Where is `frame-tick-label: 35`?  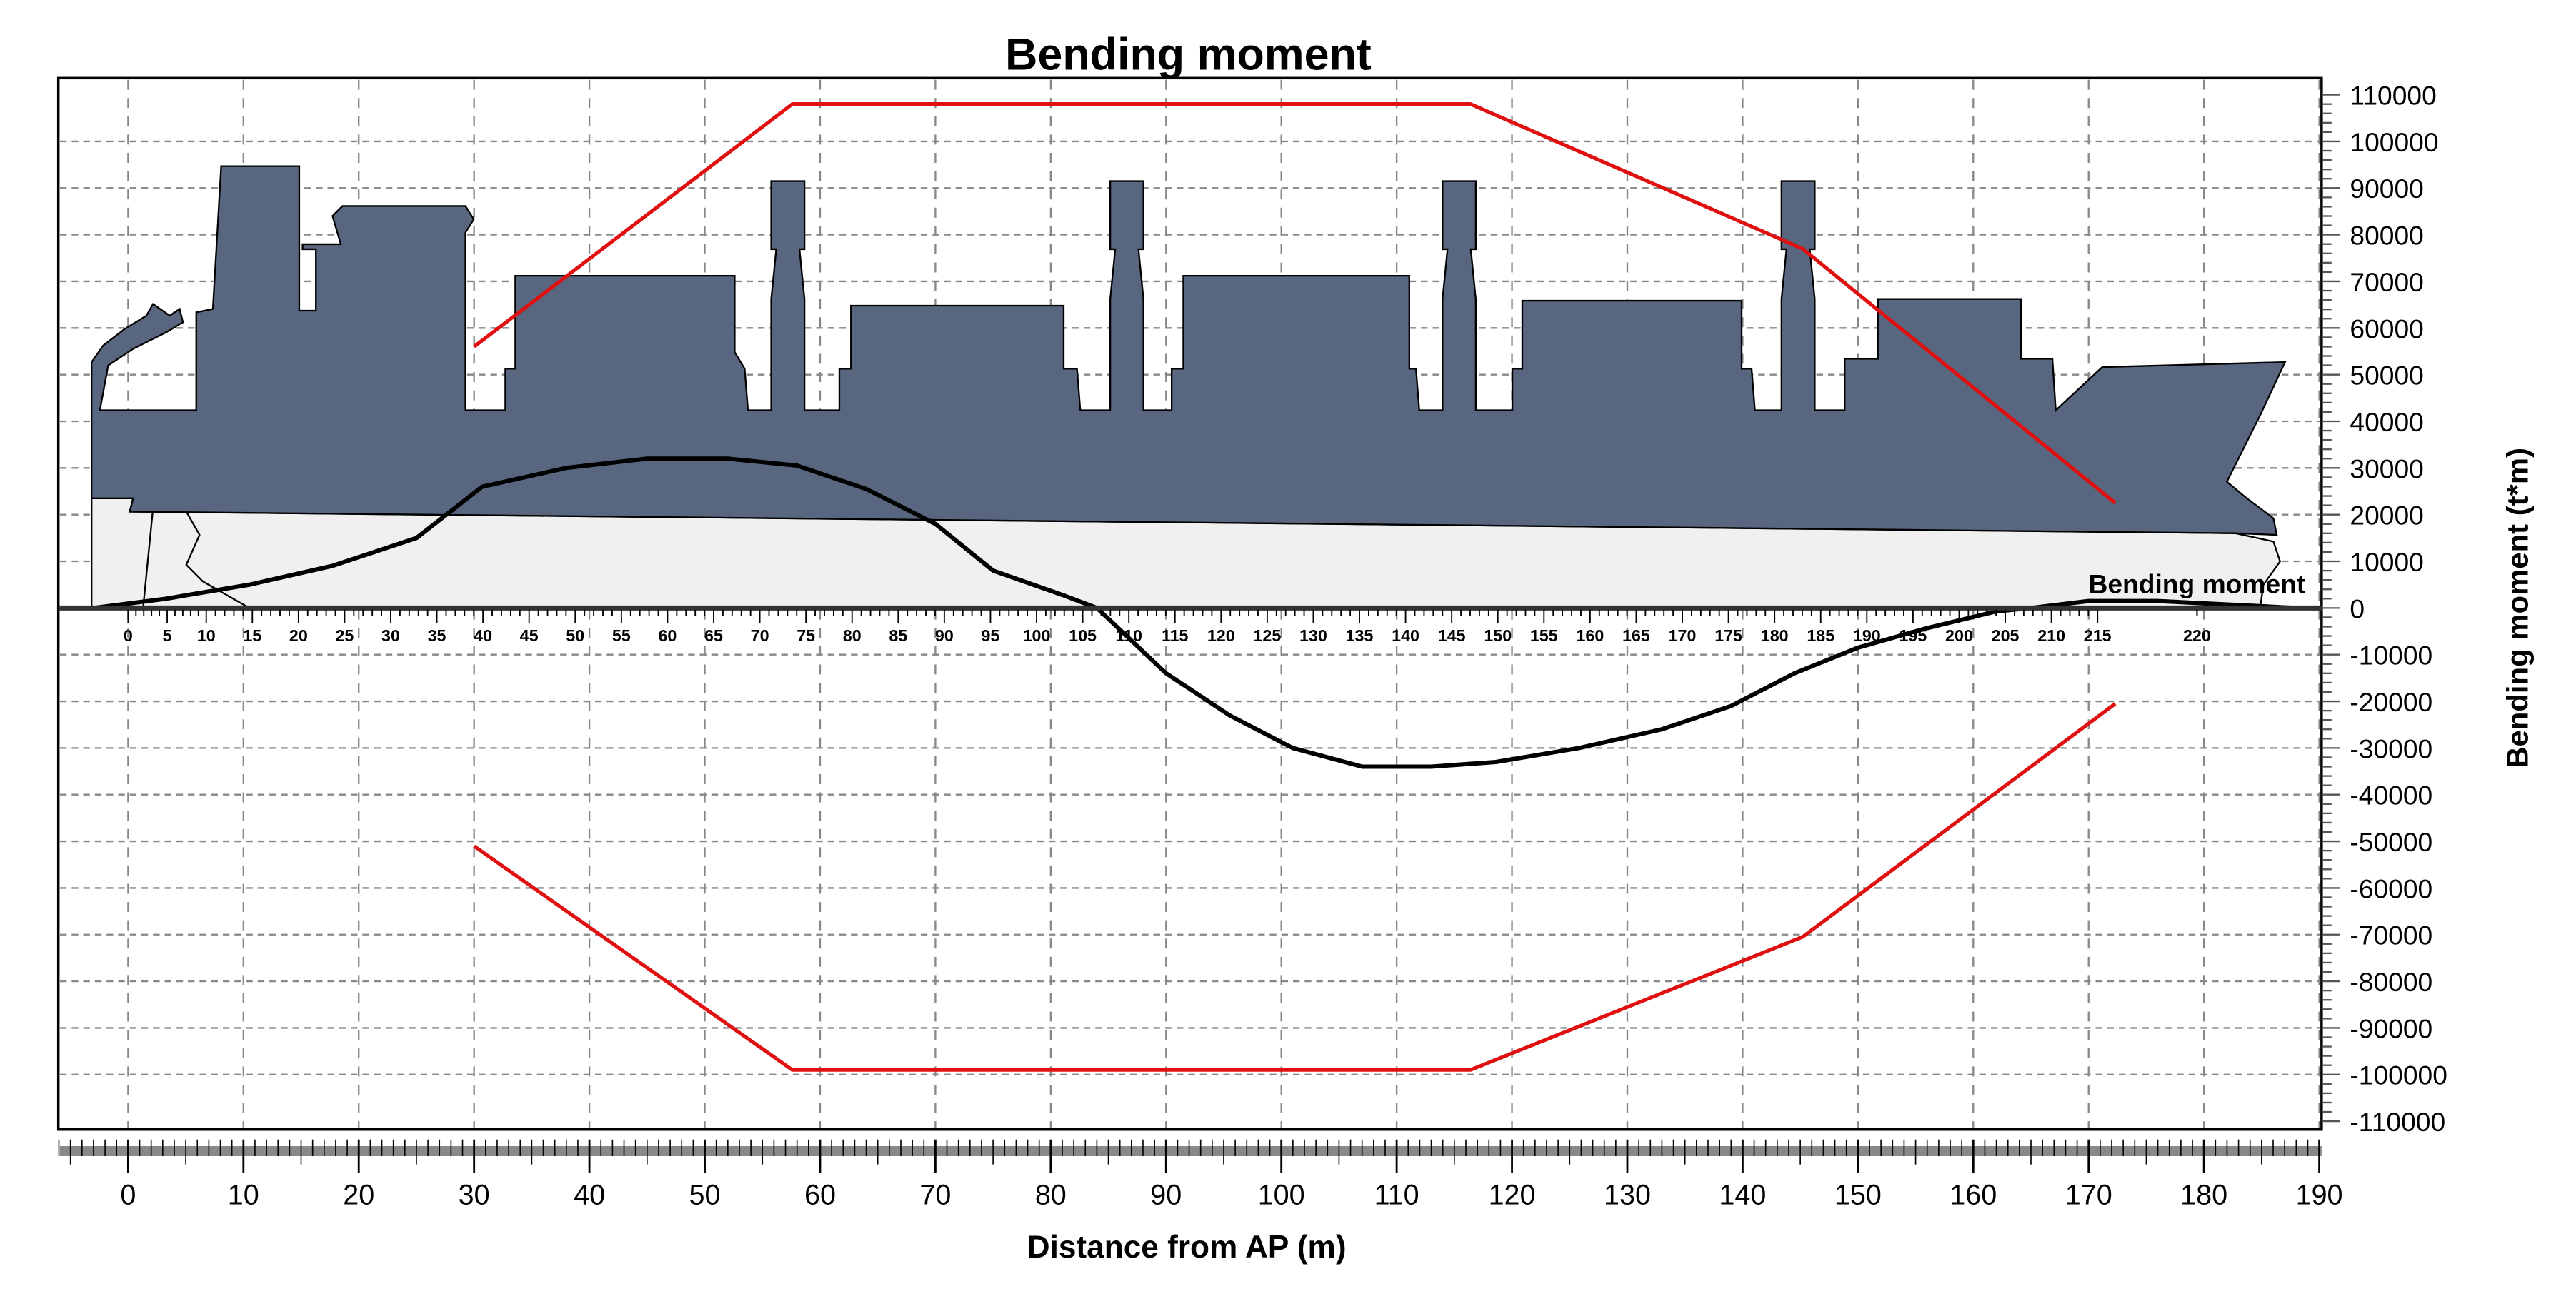
frame-tick-label: 35 is located at coordinates (437, 635).